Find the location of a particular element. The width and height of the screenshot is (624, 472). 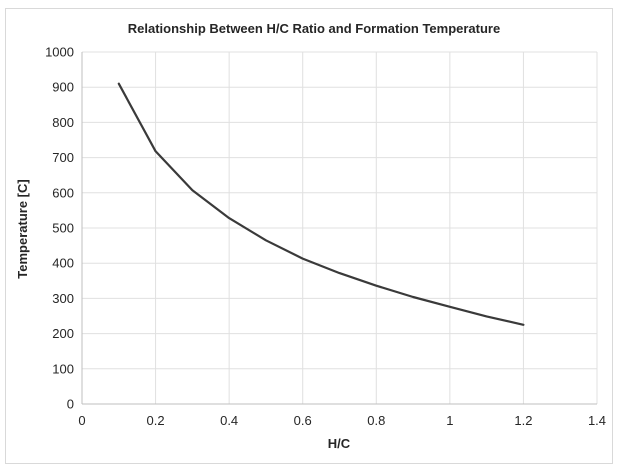

y-tick-label: 400 is located at coordinates (63, 263).